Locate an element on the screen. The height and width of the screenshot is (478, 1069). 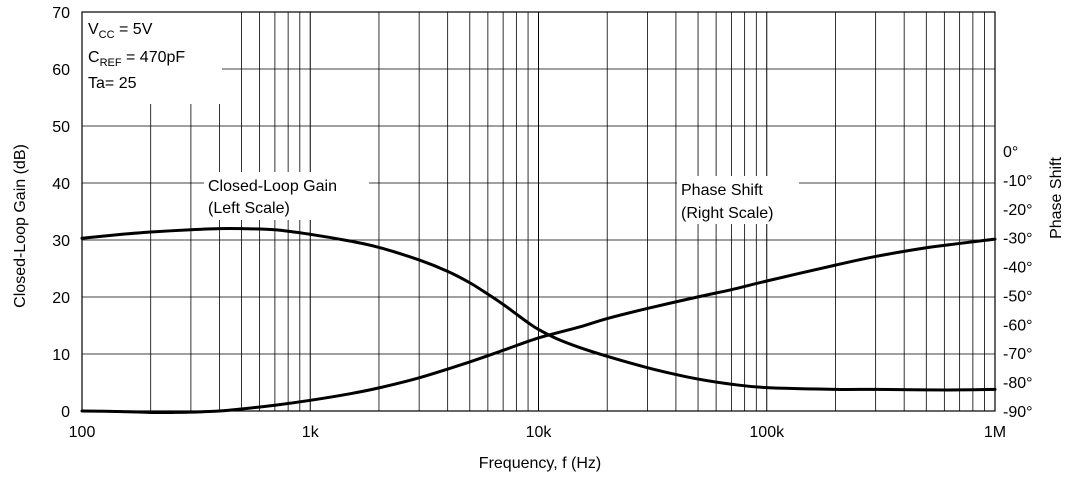
y-tick-label: 40 is located at coordinates (61, 184).